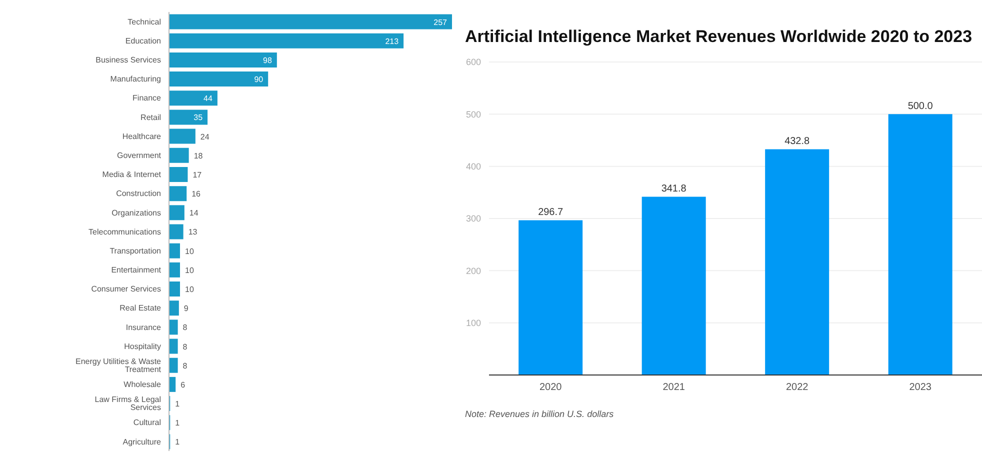 The width and height of the screenshot is (982, 471). What do you see at coordinates (143, 41) in the screenshot?
I see `y-tick-label: Education` at bounding box center [143, 41].